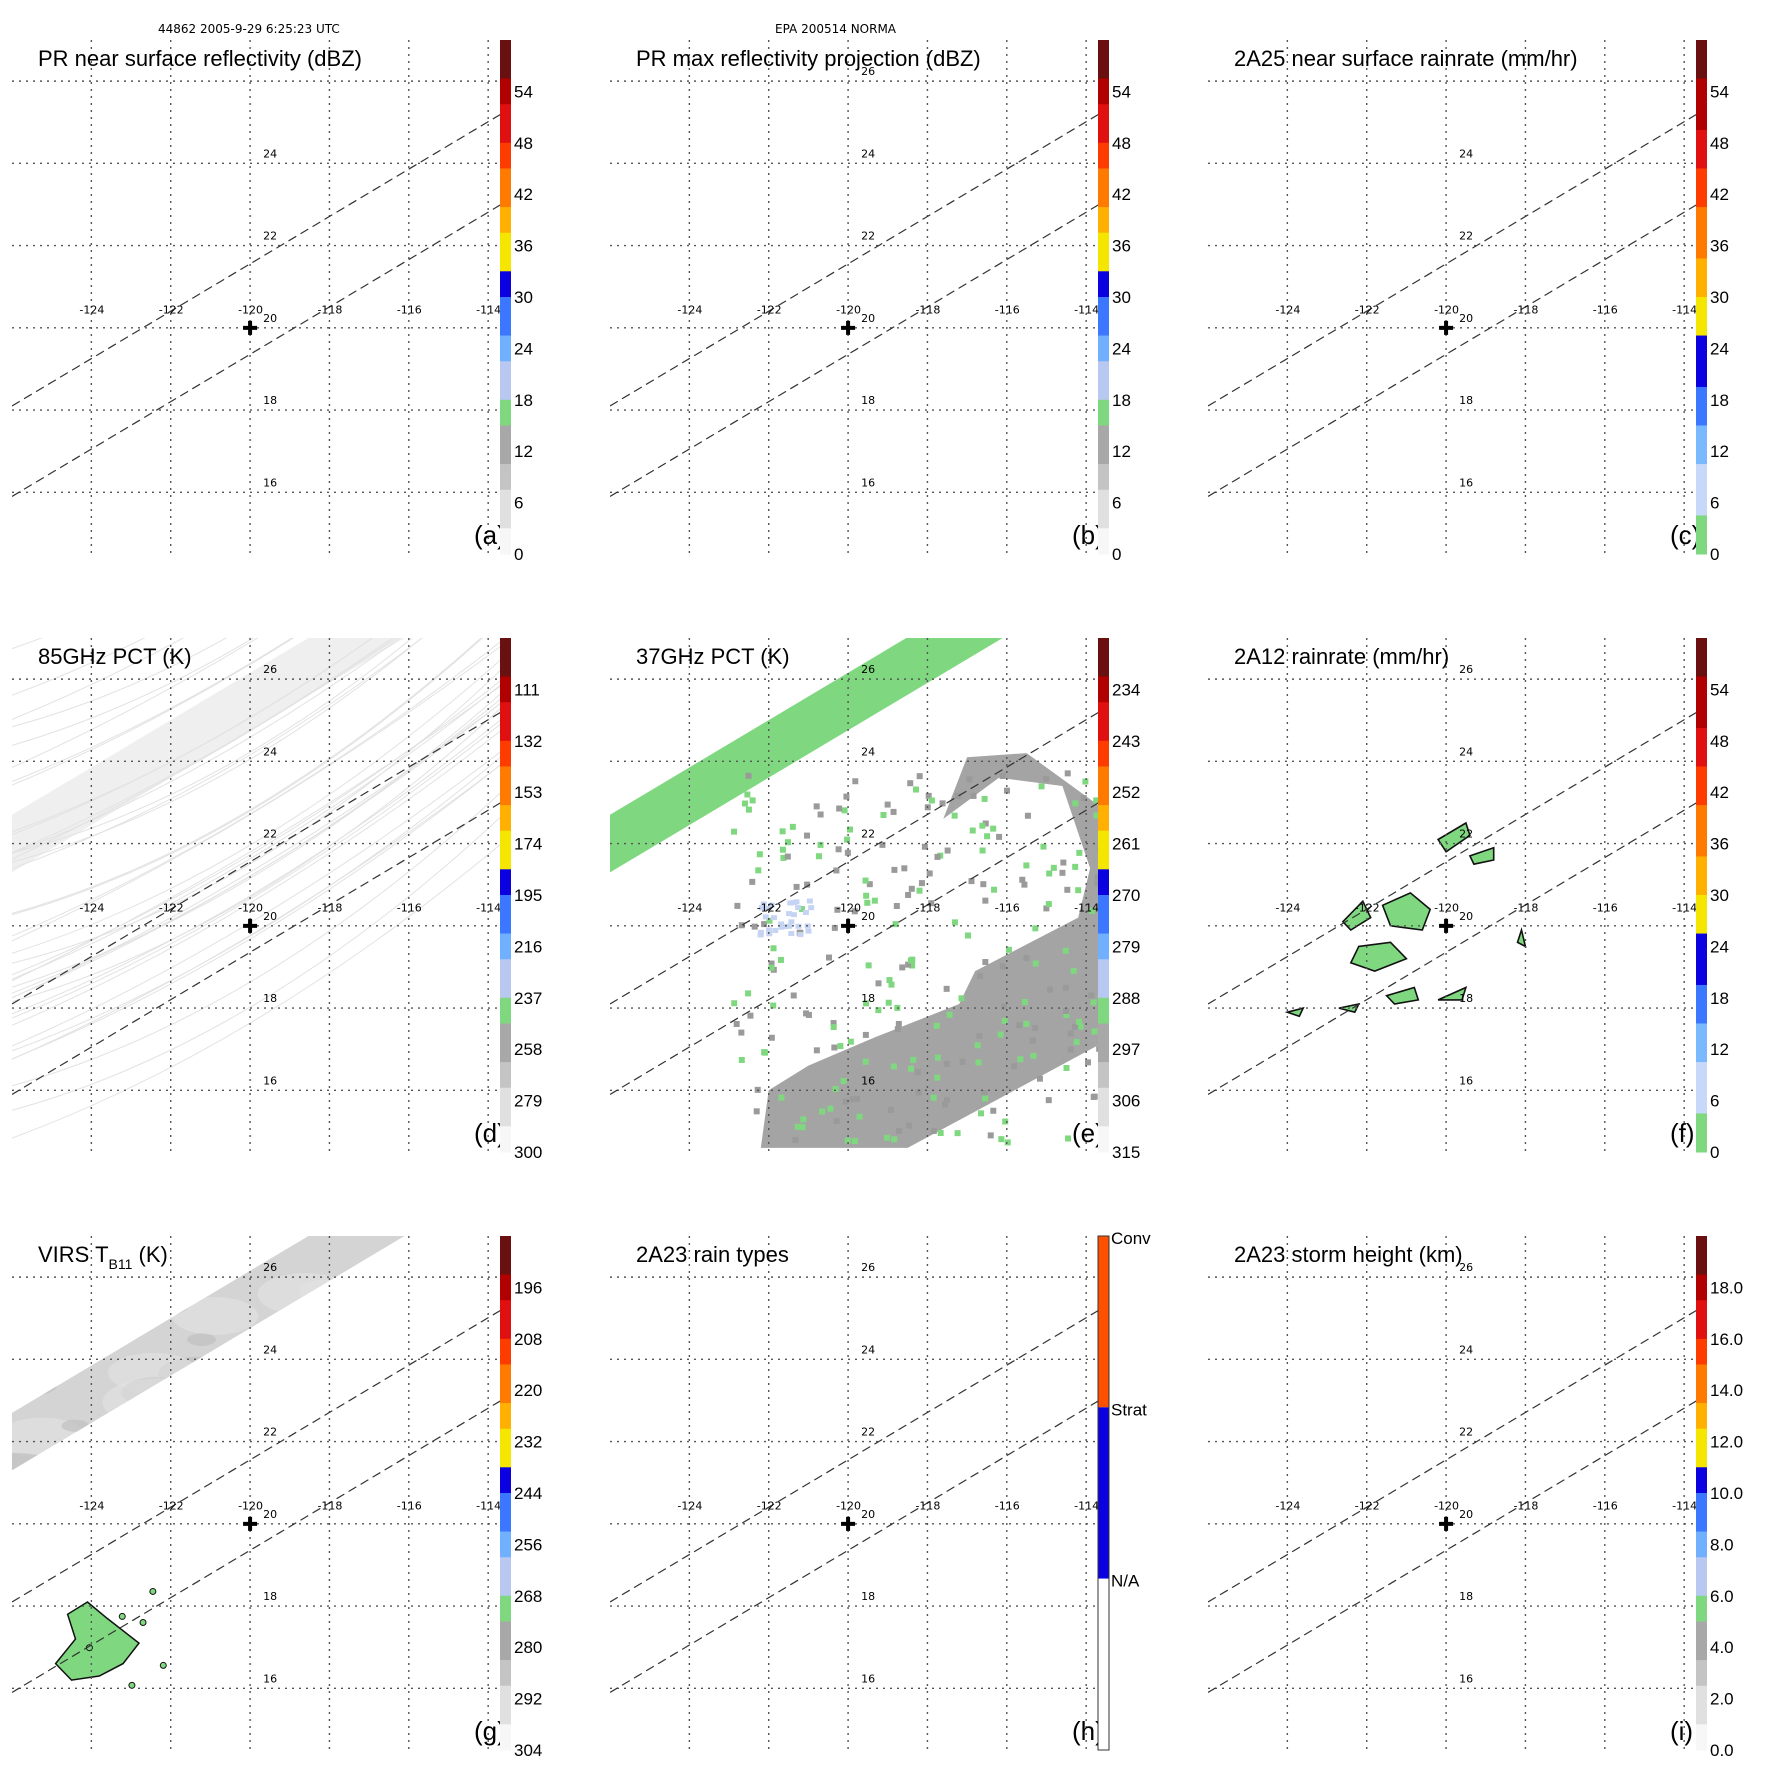 This screenshot has width=1771, height=1771. Describe the element at coordinates (1121, 143) in the screenshot. I see `colorbar-tick-label: 48` at that location.